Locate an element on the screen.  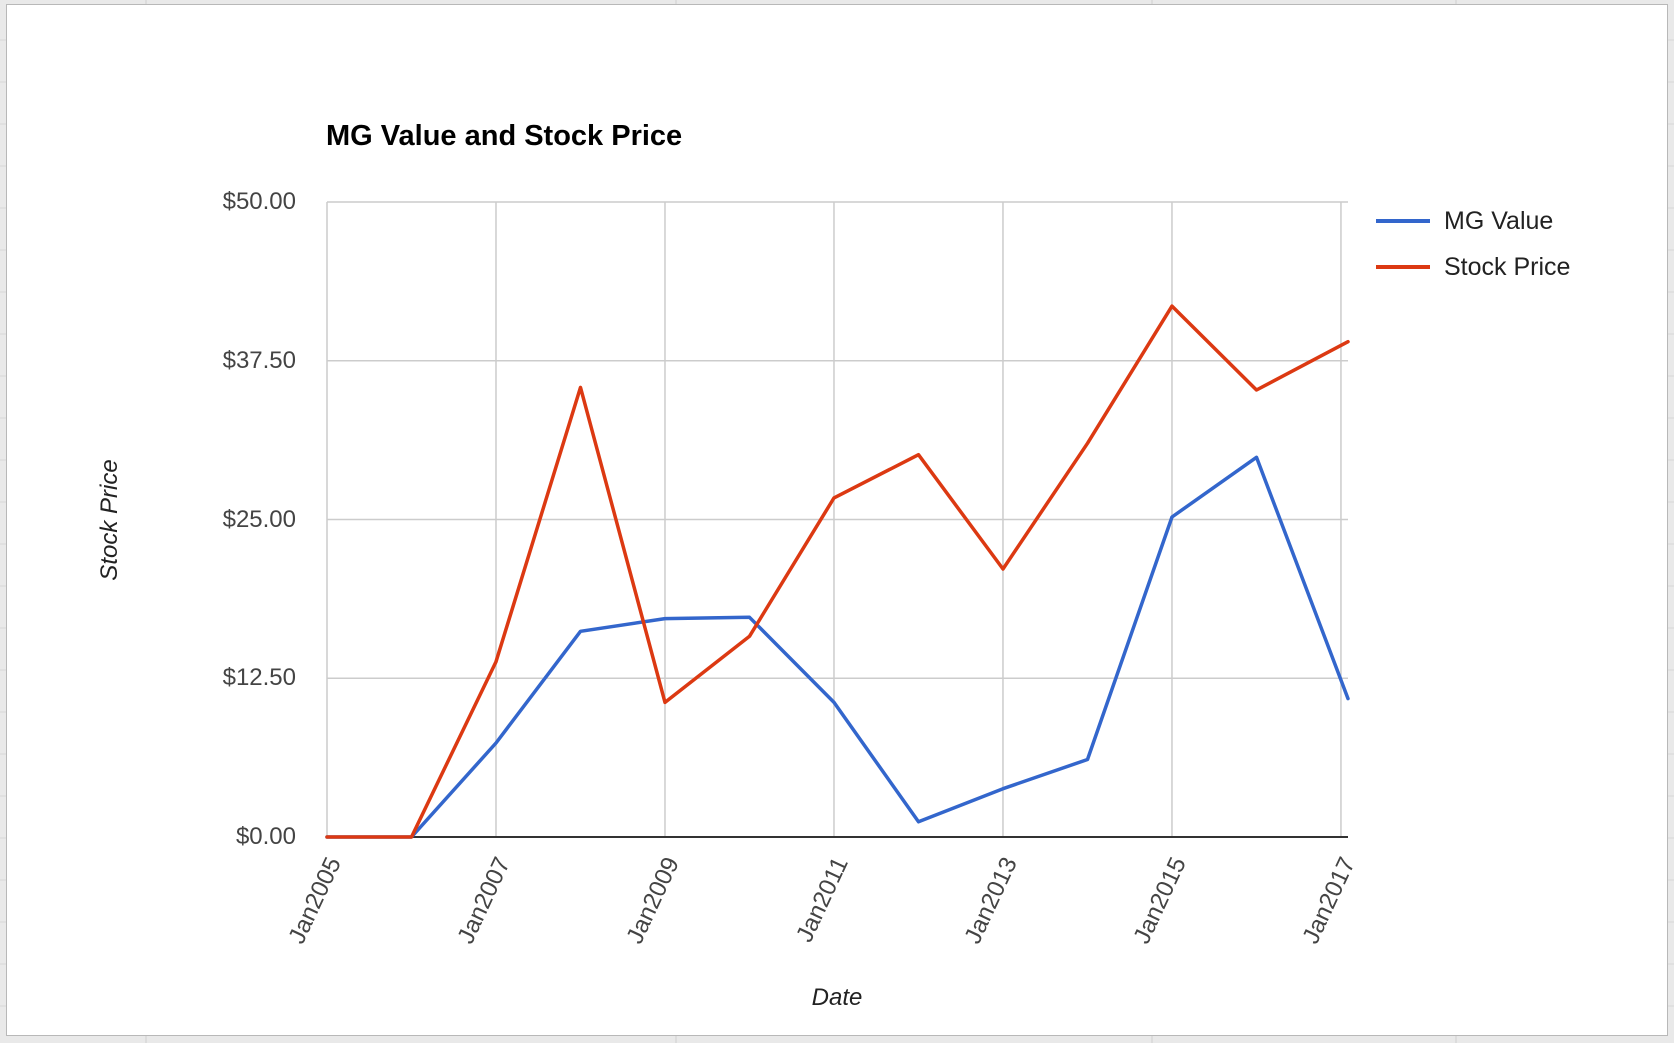
legend-label: Stock Price is located at coordinates (1507, 266).